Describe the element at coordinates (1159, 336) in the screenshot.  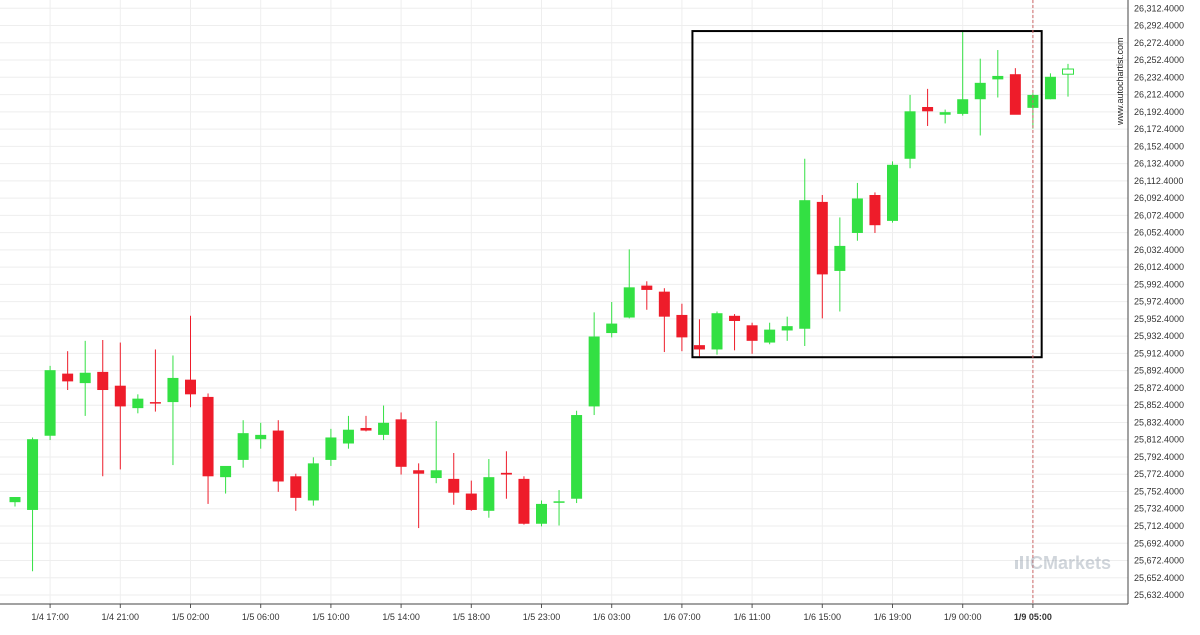
I see `y-tick-label: 25,932.4000` at that location.